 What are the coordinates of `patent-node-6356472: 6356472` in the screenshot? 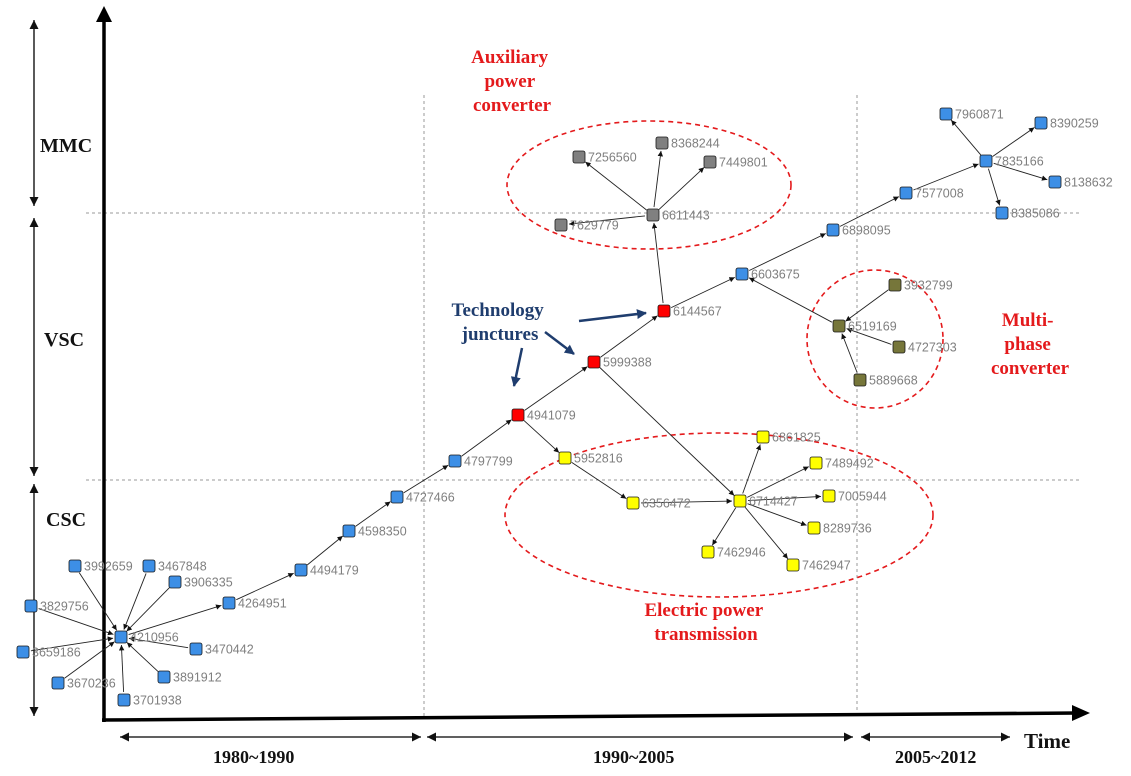 It's located at (658, 504).